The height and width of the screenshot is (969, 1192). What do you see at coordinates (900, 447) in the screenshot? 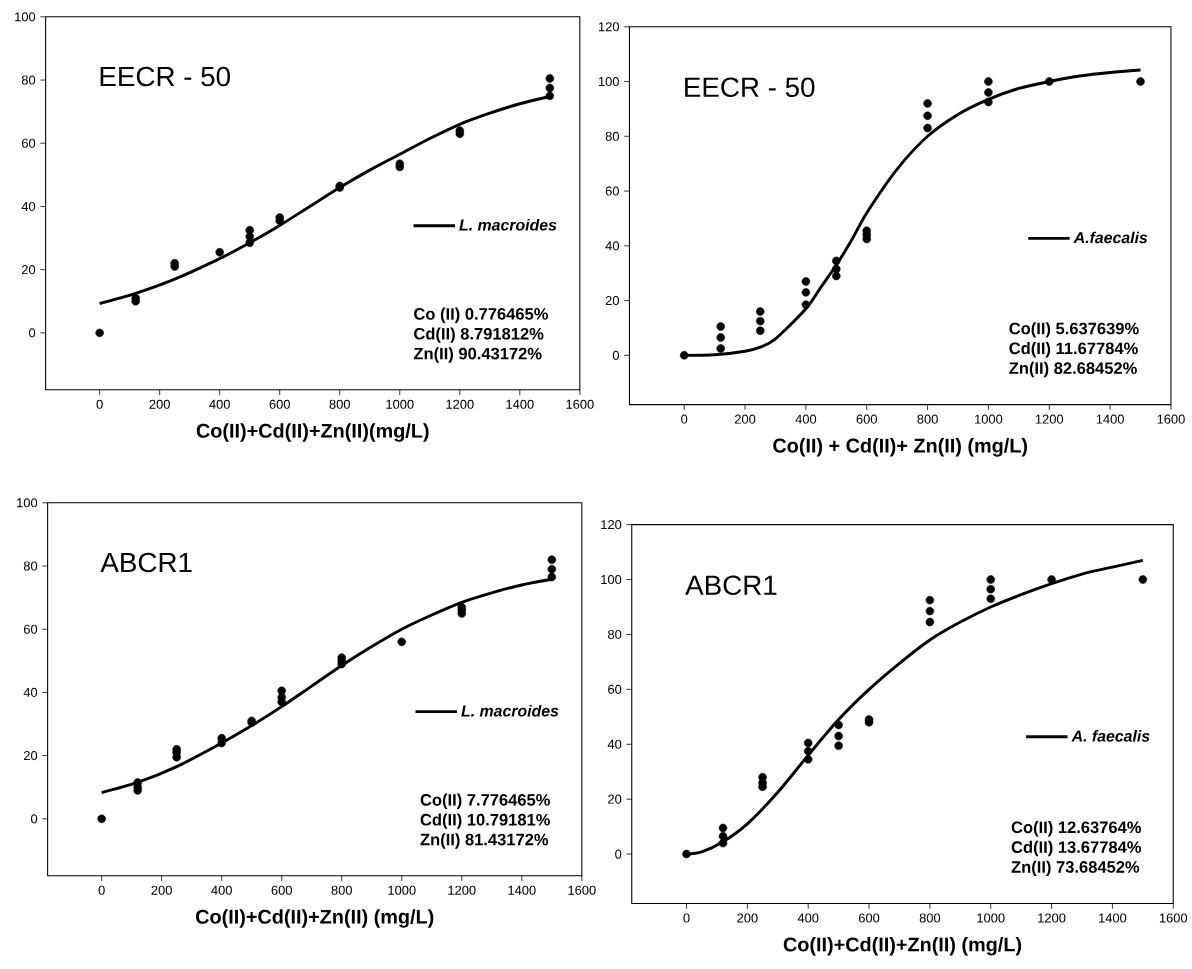
I see `x-axis-title: Co(II) + Cd(II)+ Zn(II) (mg/L)` at bounding box center [900, 447].